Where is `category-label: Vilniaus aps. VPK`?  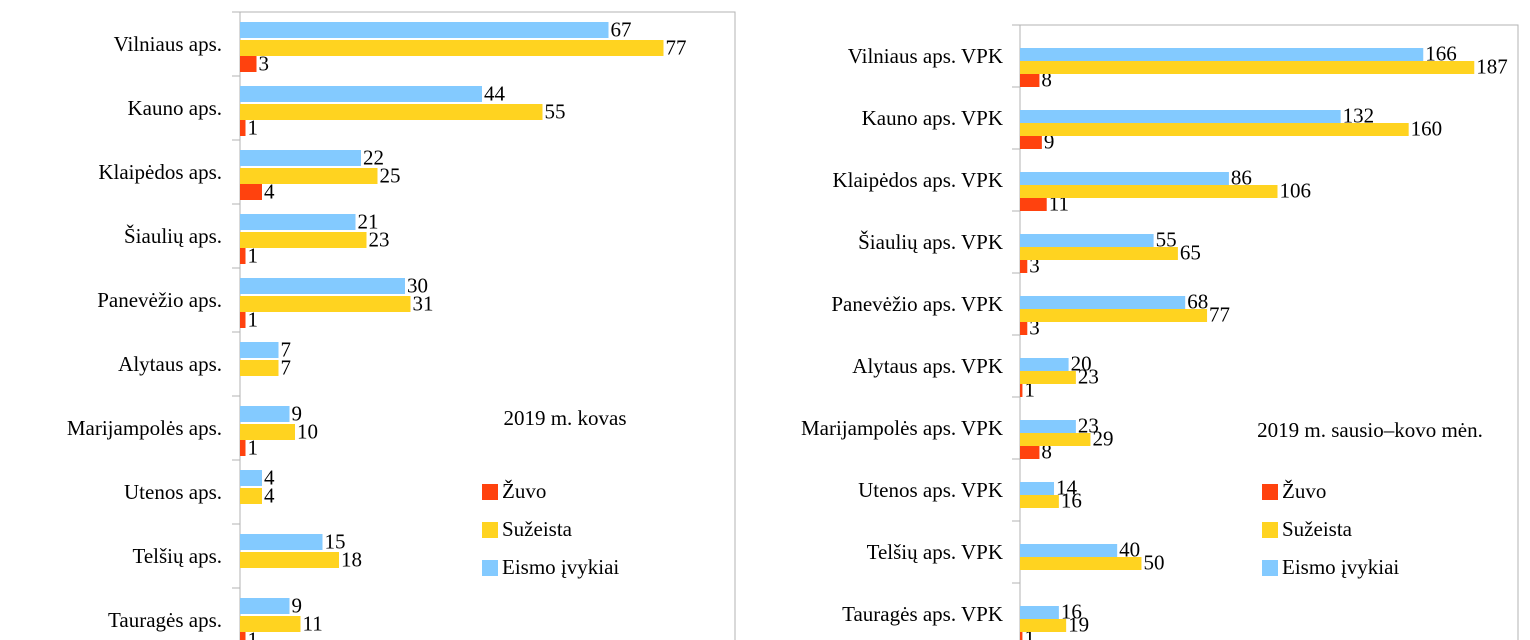 category-label: Vilniaus aps. VPK is located at coordinates (925, 56).